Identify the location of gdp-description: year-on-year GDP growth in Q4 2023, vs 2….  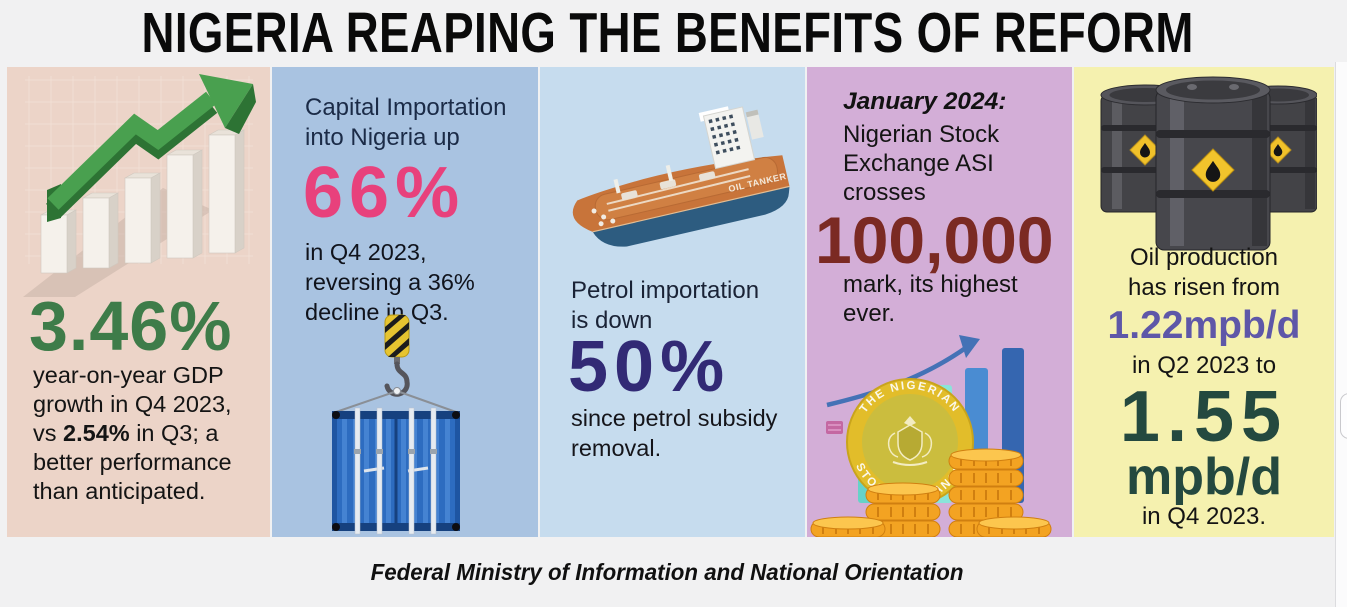
(132, 433).